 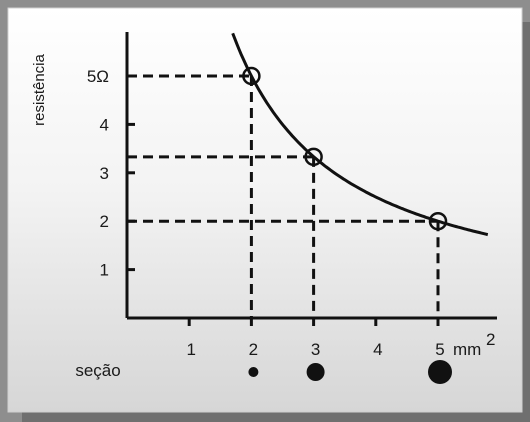 I want to click on y-tick-label: 4, so click(x=104, y=124).